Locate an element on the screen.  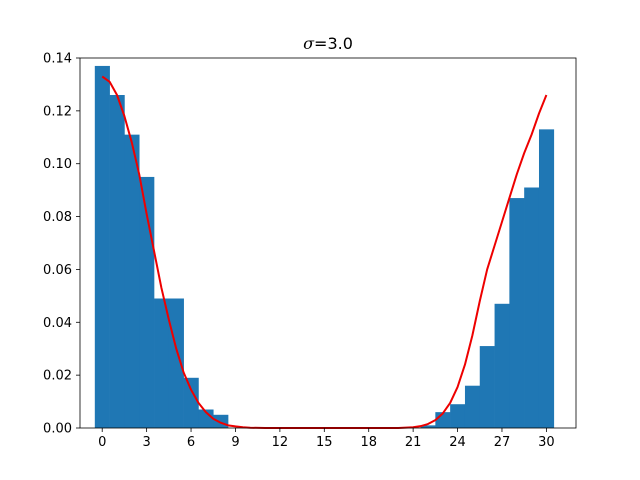
x-tick-label-7: 21 is located at coordinates (413, 442).